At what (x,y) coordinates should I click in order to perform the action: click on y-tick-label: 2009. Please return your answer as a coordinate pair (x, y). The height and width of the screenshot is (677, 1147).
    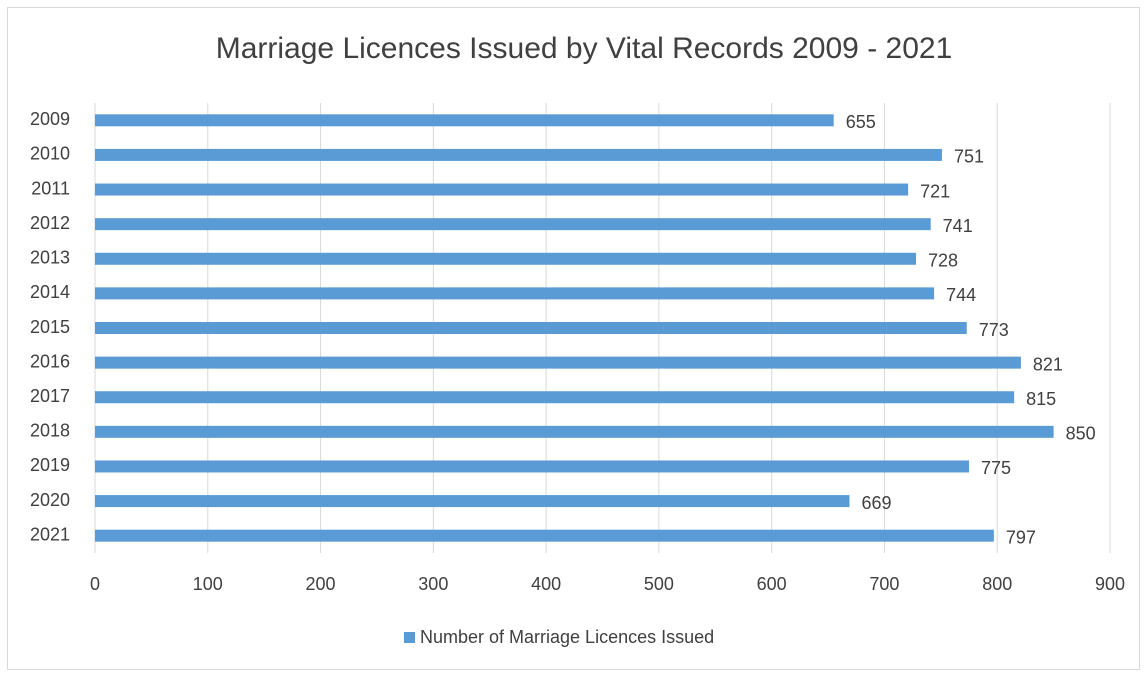
    Looking at the image, I should click on (50, 119).